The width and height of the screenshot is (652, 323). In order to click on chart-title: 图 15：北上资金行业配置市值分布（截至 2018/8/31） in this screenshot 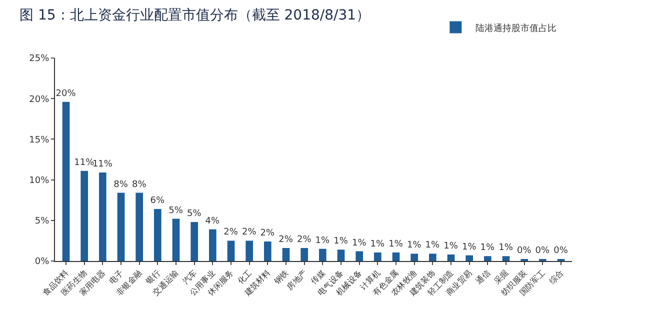, I will do `click(195, 15)`.